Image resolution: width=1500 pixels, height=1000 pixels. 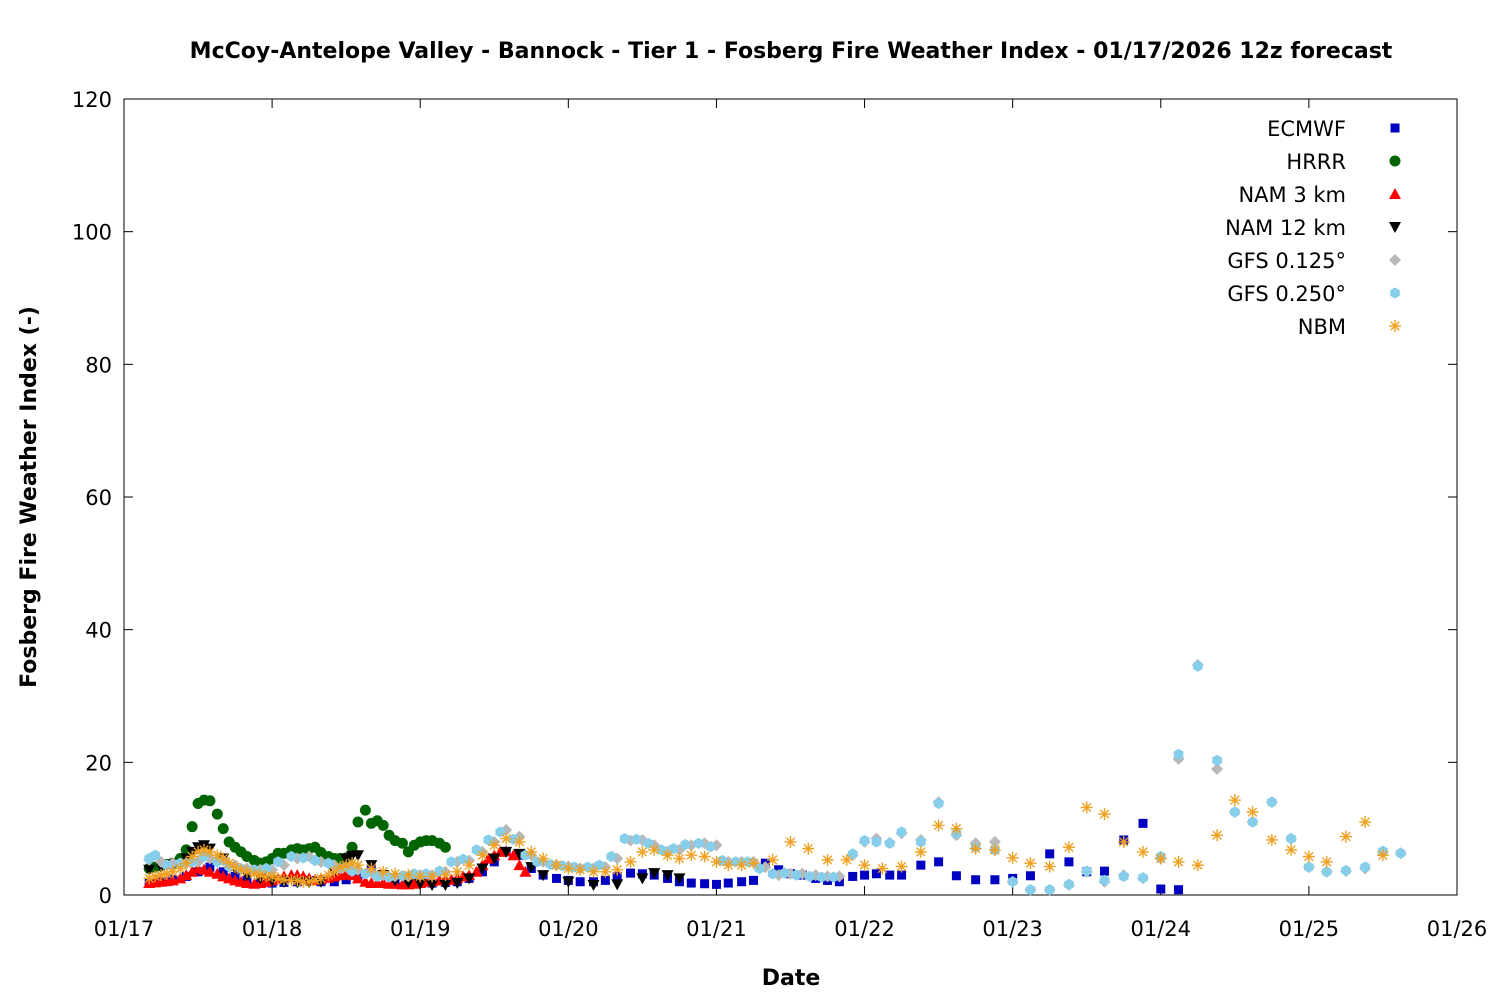 I want to click on x-tick-label: 01/17, so click(x=124, y=929).